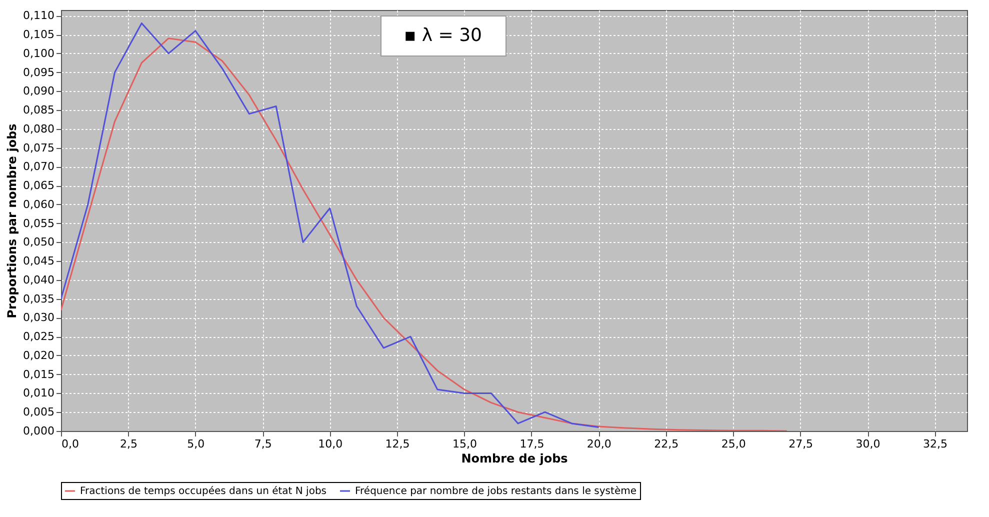 This screenshot has width=989, height=517. Describe the element at coordinates (38, 110) in the screenshot. I see `y-tick-label: 0,085` at that location.